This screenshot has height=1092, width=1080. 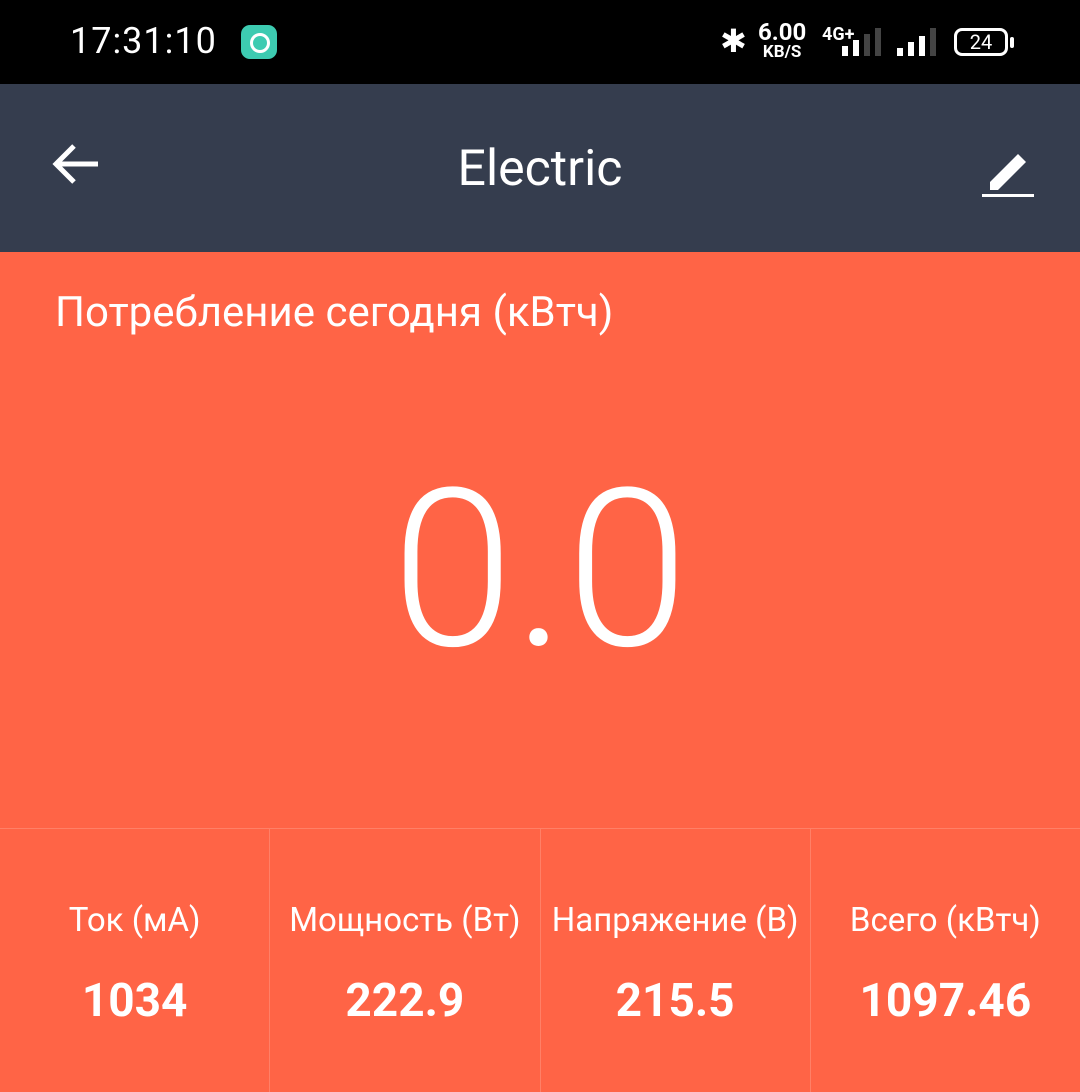 What do you see at coordinates (1008, 175) in the screenshot?
I see `pencil-icon` at bounding box center [1008, 175].